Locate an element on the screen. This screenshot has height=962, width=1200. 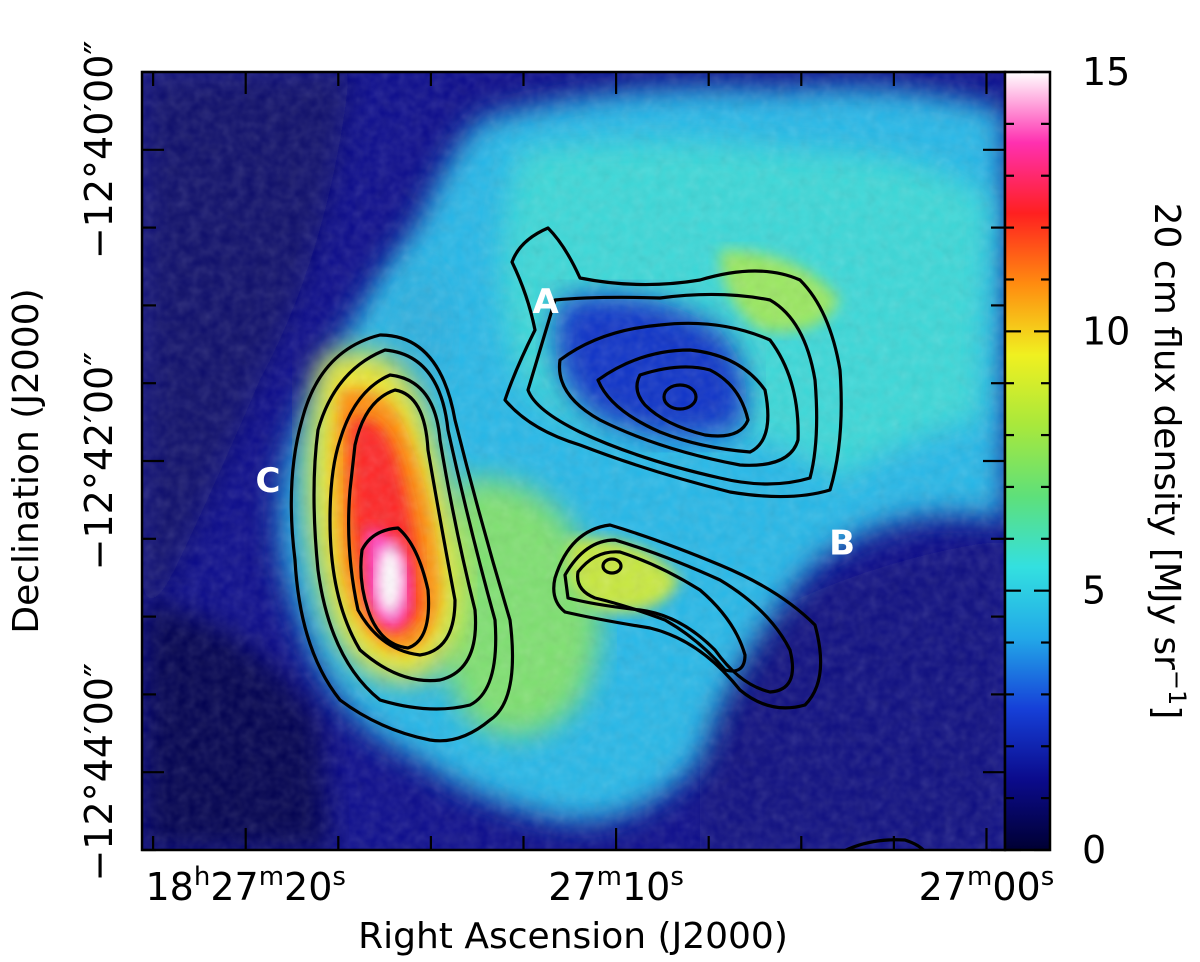
y-tick-label: −12°40′00″ is located at coordinates (99, 149).